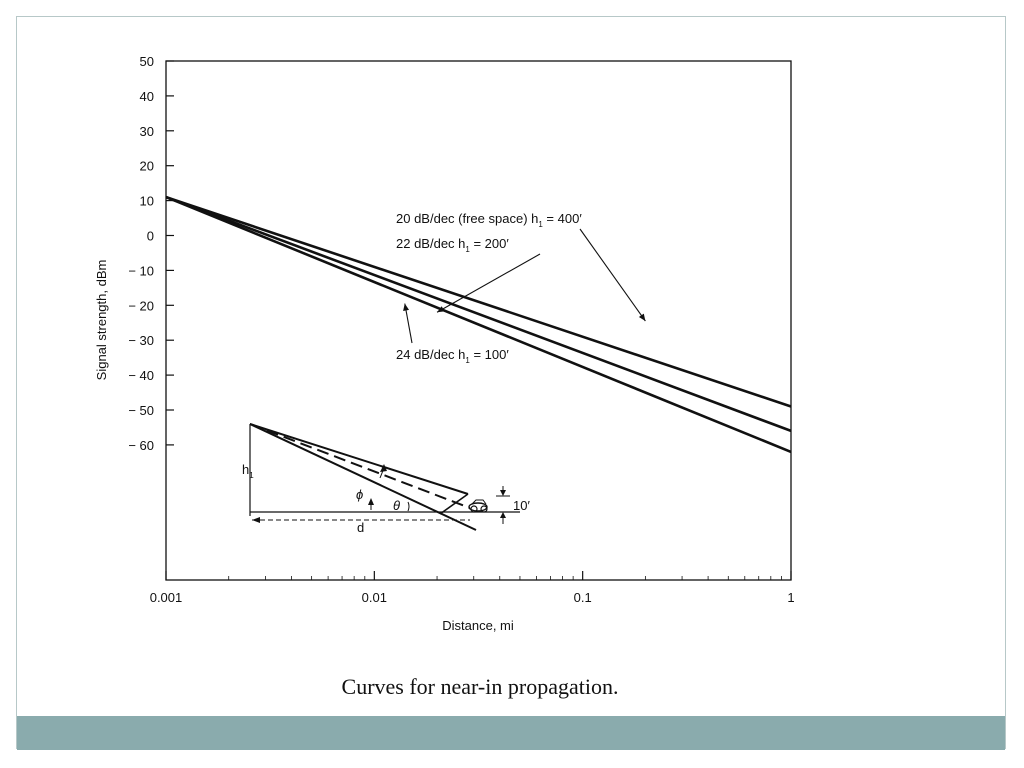  I want to click on inset-geometry-diagram: h1 ϕ θ d 10′, so click(386, 479).